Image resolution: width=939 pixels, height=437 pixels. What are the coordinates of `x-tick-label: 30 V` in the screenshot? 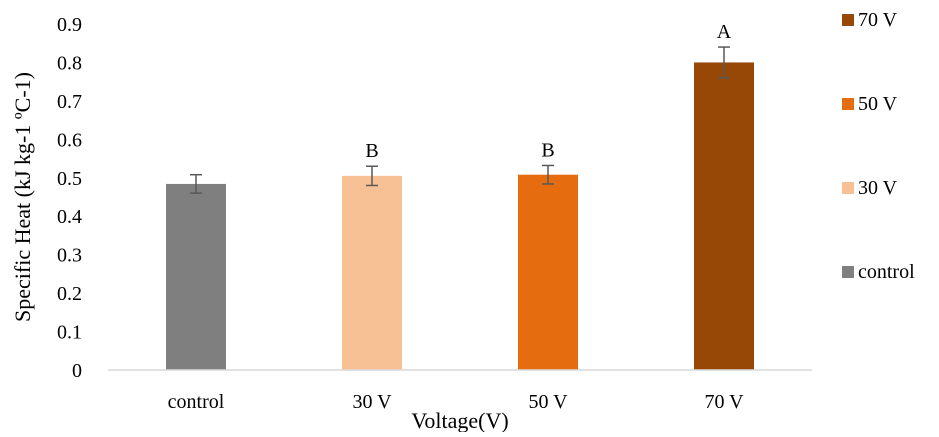 It's located at (372, 402).